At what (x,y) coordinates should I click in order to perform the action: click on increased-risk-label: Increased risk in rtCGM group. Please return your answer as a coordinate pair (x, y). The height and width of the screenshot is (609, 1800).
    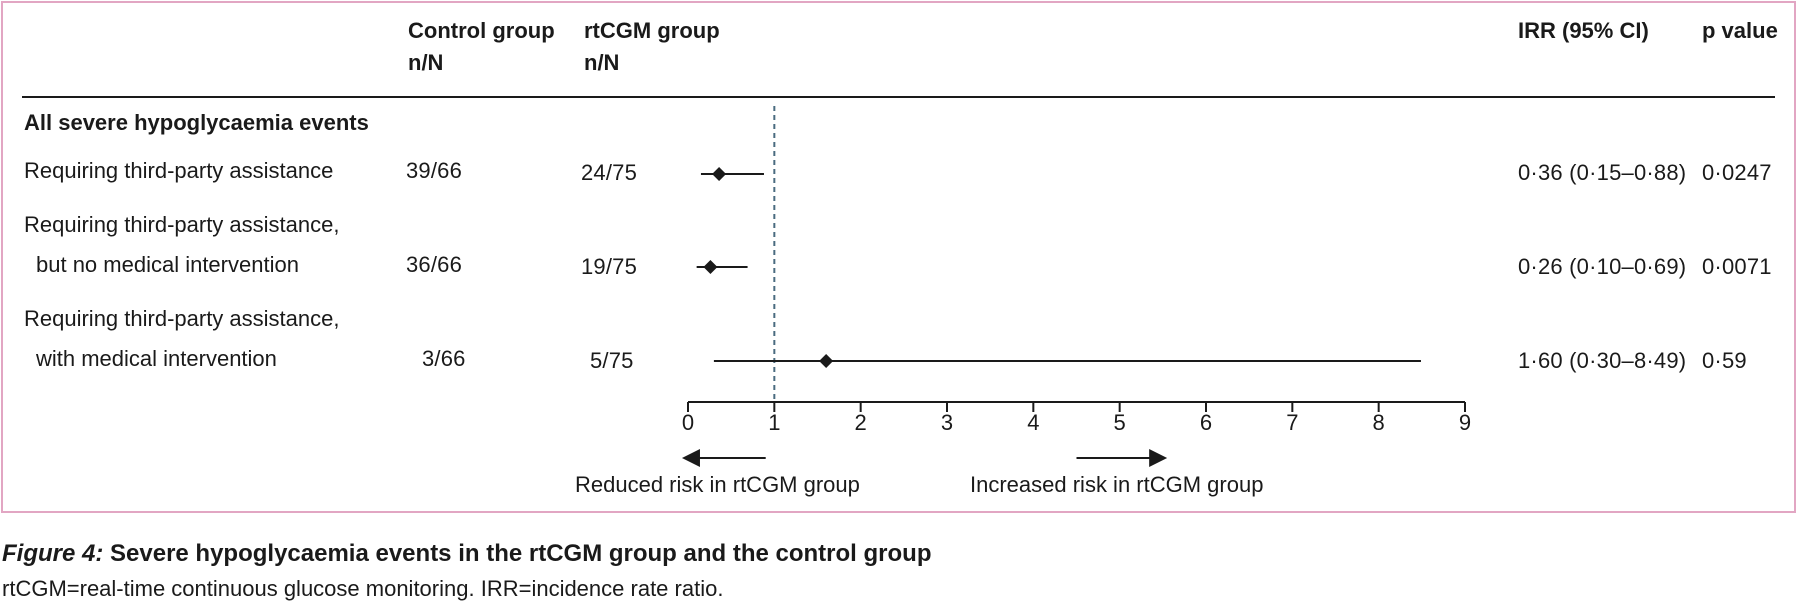
    Looking at the image, I should click on (1117, 484).